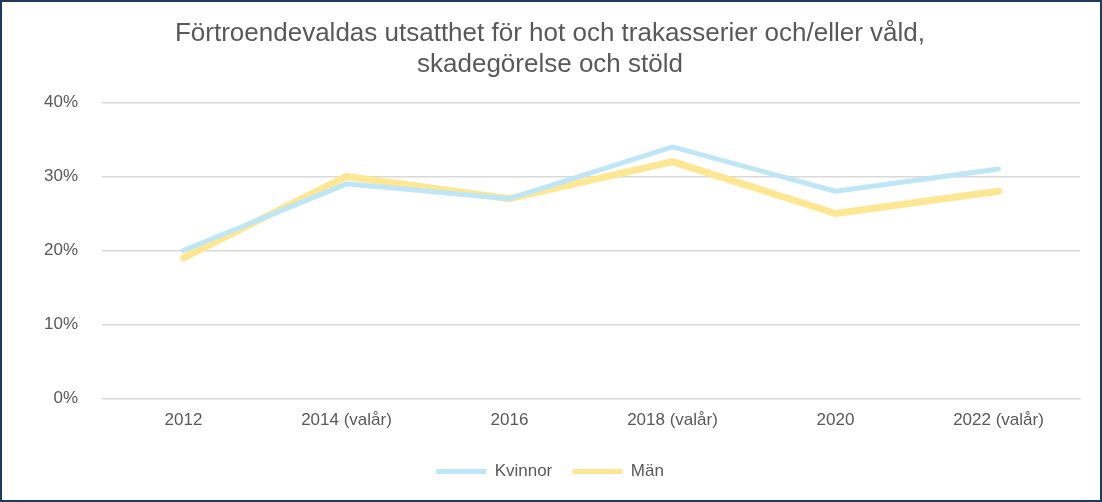  I want to click on legend-label: Män, so click(647, 471).